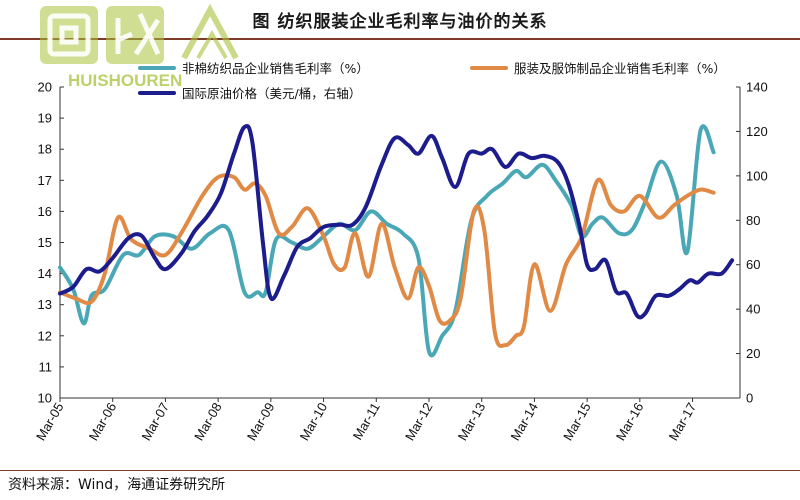 The width and height of the screenshot is (800, 500). Describe the element at coordinates (314, 421) in the screenshot. I see `x-tick-label: Mar-10` at that location.